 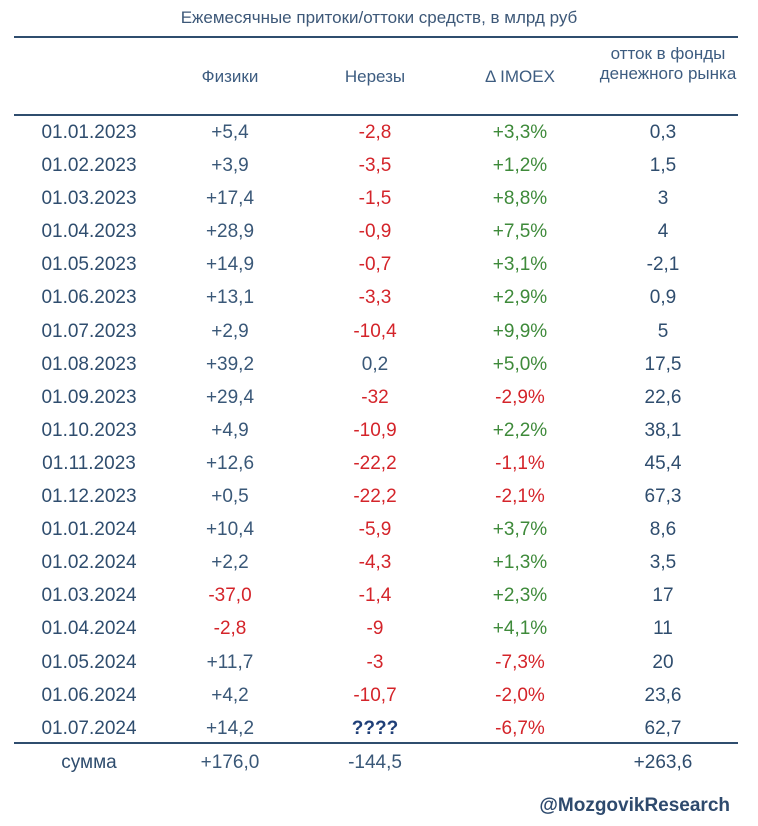 What do you see at coordinates (230, 298) in the screenshot?
I see `row-fiziki: +13,1` at bounding box center [230, 298].